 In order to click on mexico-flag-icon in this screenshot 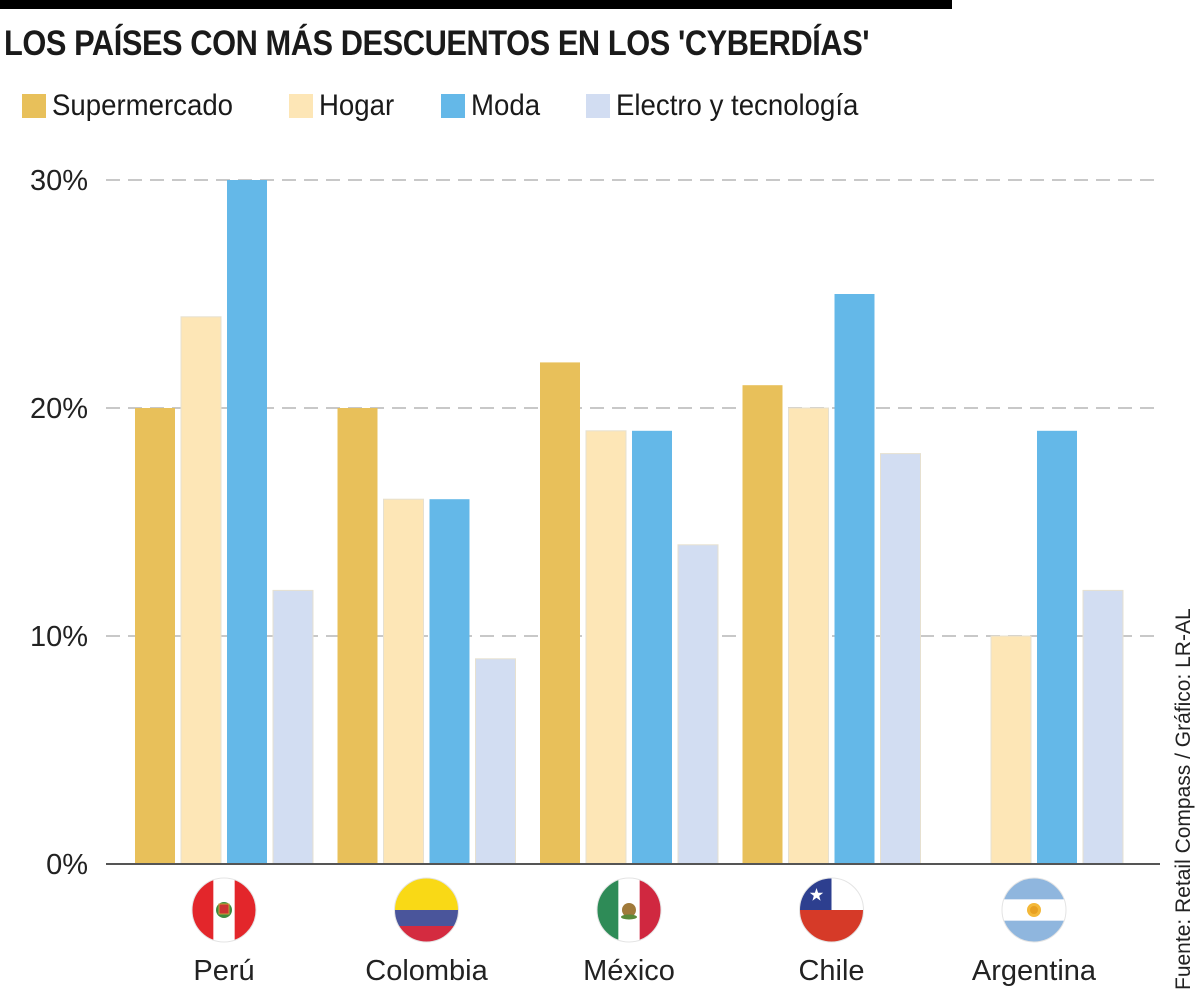, I will do `click(629, 910)`.